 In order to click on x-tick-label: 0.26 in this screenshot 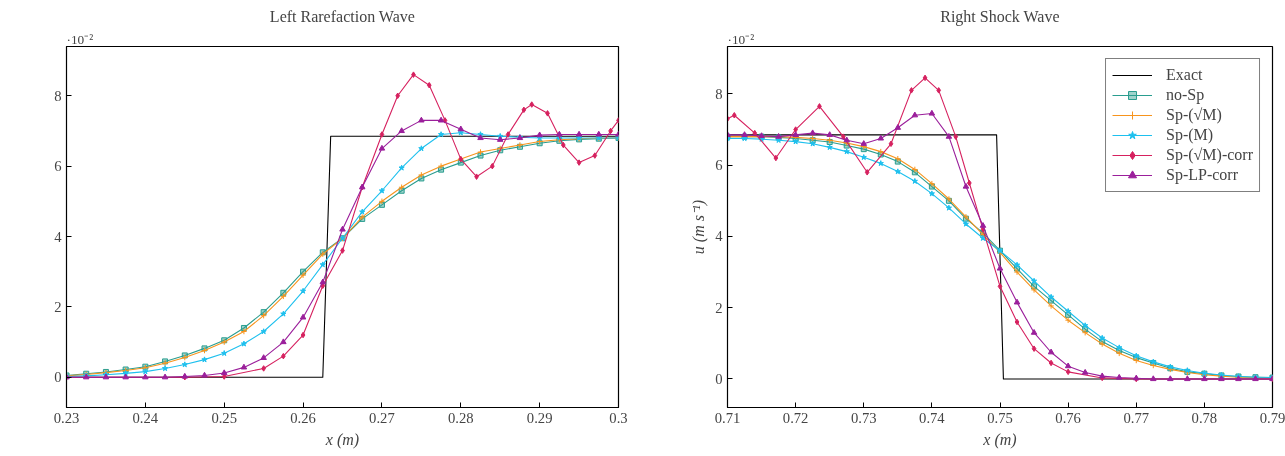, I will do `click(303, 417)`.